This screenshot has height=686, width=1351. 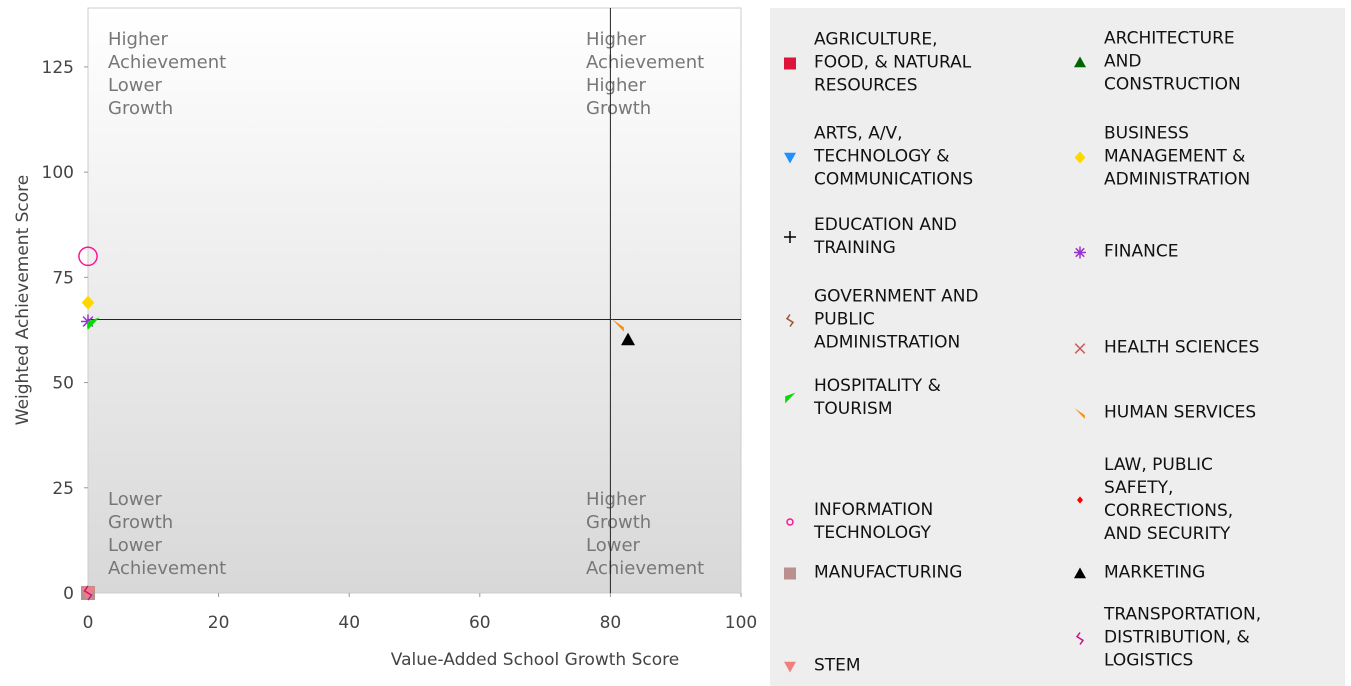 I want to click on legend-label: GOVERNMENT AND PUBLIC ADMINISTRATION, so click(x=896, y=319).